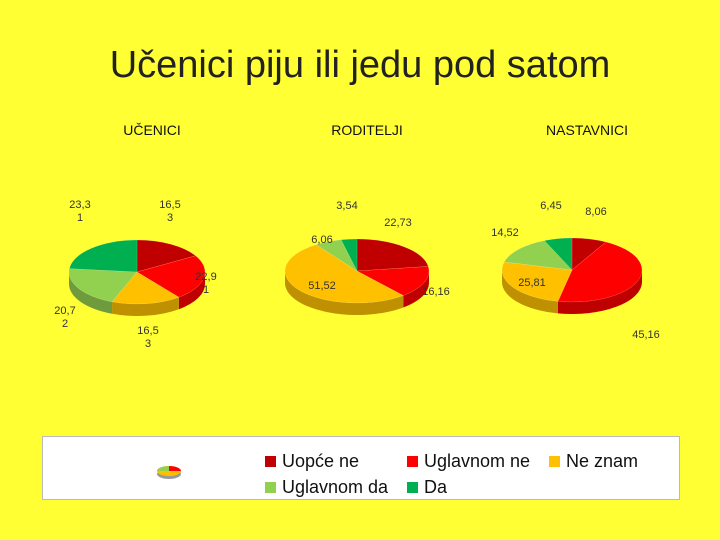 The image size is (720, 540). What do you see at coordinates (646, 335) in the screenshot?
I see `data-label: 45,16` at bounding box center [646, 335].